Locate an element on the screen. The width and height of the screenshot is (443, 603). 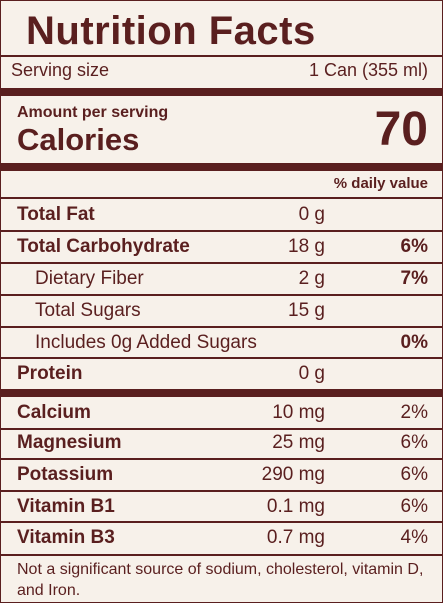
nutrient-name: Dietary Fiber is located at coordinates (89, 278).